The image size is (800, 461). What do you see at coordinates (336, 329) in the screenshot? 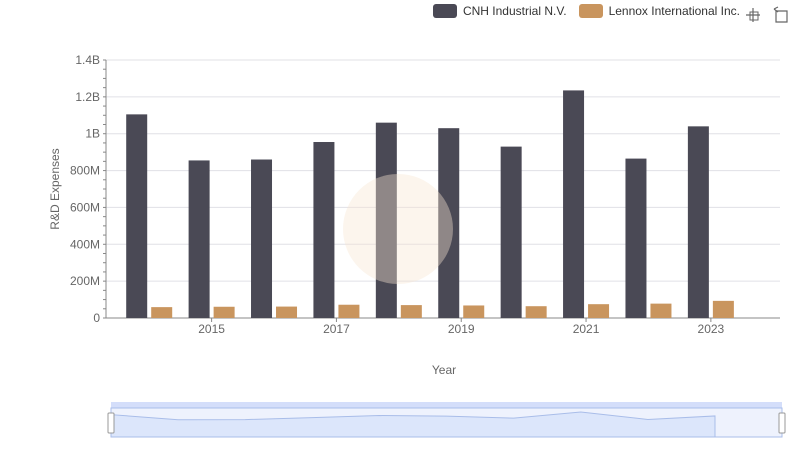
I see `x-tick-label: 2017` at bounding box center [336, 329].